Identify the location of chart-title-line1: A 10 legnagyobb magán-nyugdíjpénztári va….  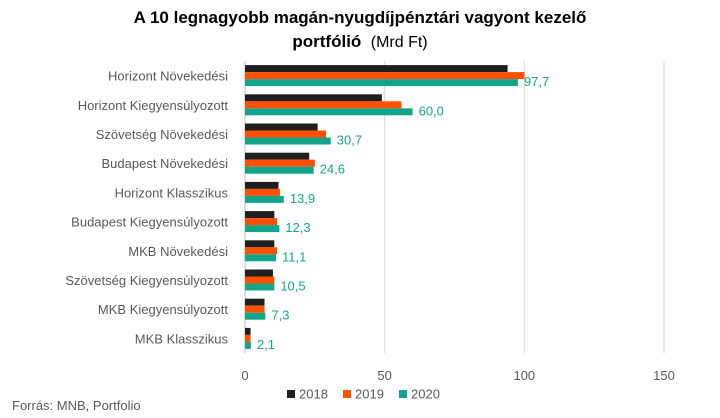
(360, 17).